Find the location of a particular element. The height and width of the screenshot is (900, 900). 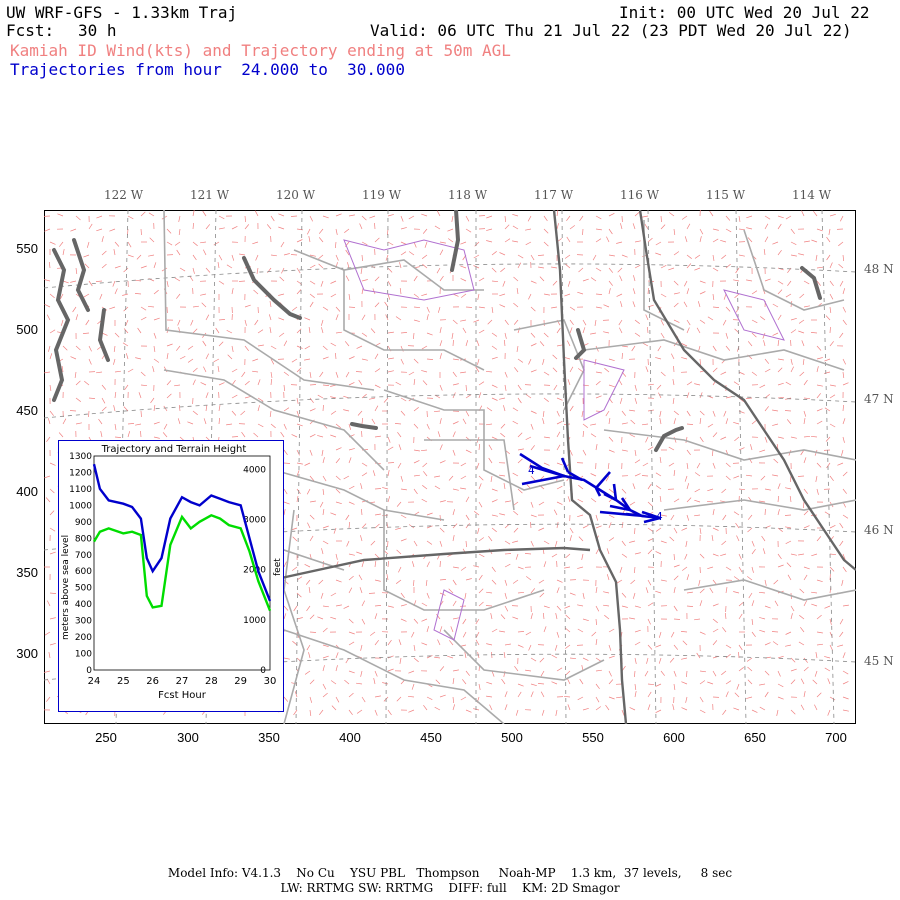

inset-x-tick: 24 is located at coordinates (94, 681).